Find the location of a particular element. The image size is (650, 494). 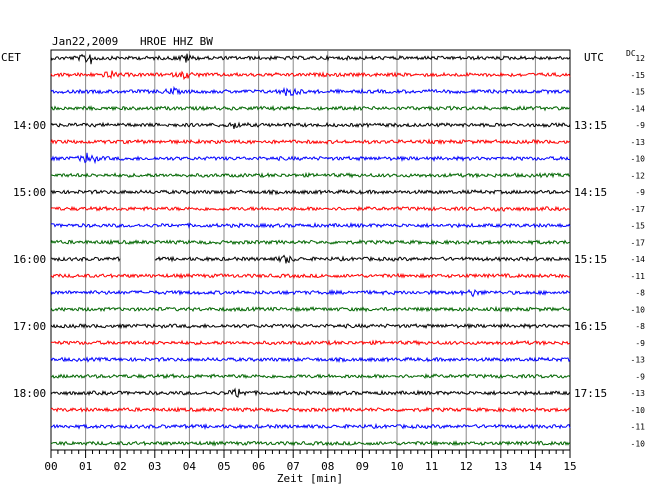

dc-offset-label: -12 is located at coordinates (638, 175).